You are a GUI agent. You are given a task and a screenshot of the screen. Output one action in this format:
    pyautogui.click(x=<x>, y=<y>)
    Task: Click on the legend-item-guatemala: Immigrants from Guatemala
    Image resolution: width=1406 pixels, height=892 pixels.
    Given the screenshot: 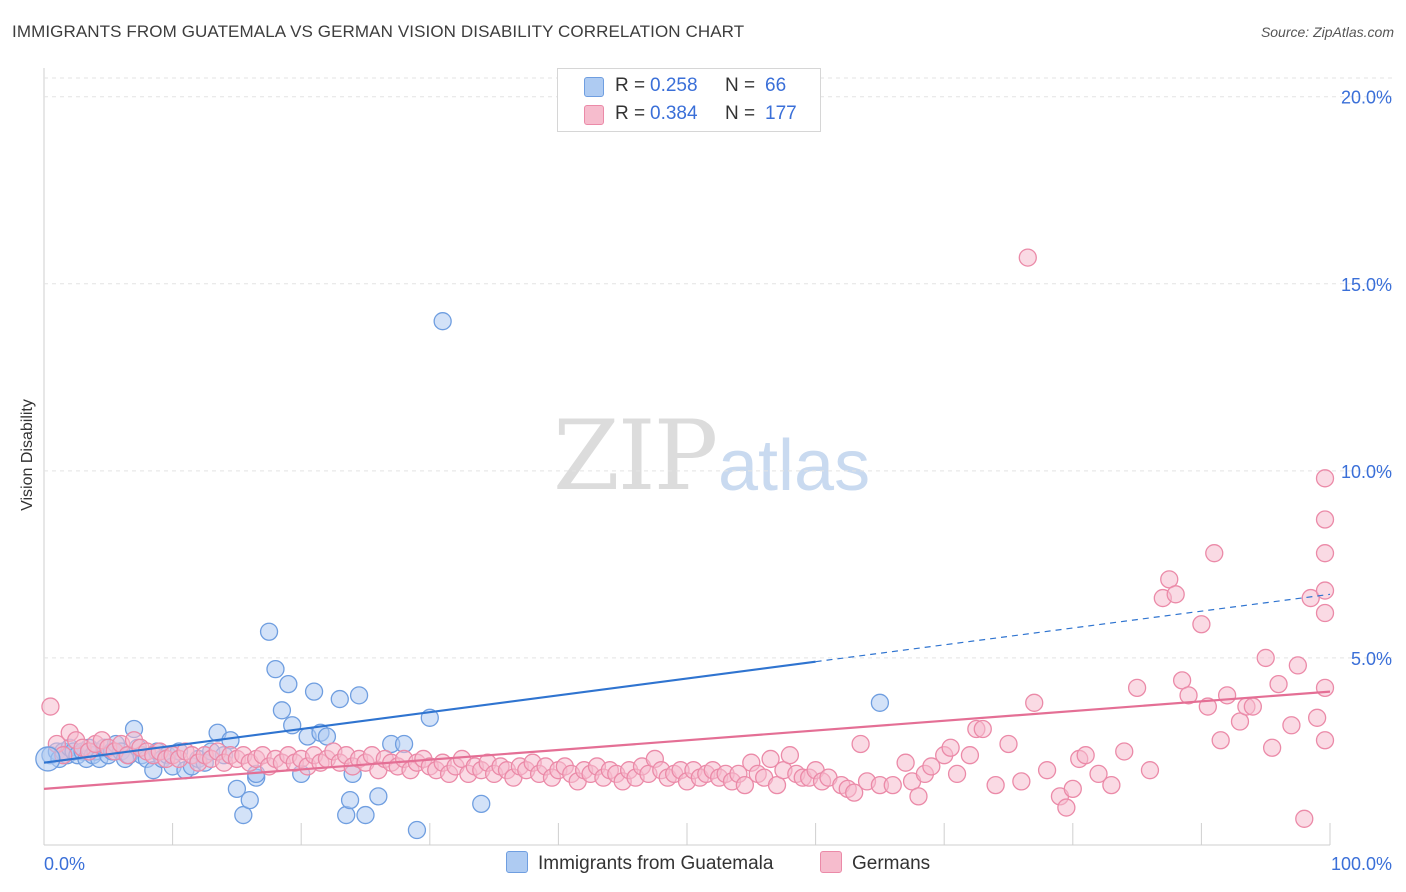 What is the action you would take?
    pyautogui.click(x=640, y=863)
    